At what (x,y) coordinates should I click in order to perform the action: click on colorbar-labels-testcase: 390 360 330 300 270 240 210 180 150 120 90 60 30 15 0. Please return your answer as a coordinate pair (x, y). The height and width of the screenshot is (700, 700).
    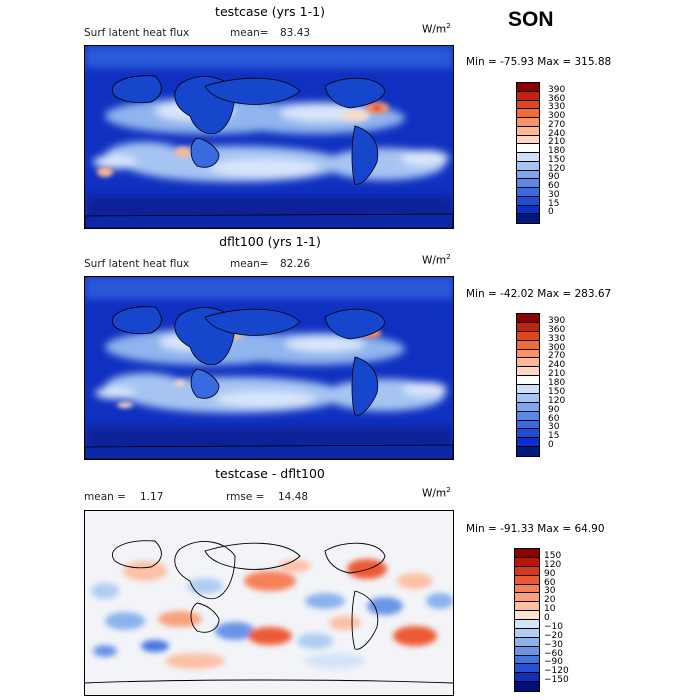
    Looking at the image, I should click on (568, 152).